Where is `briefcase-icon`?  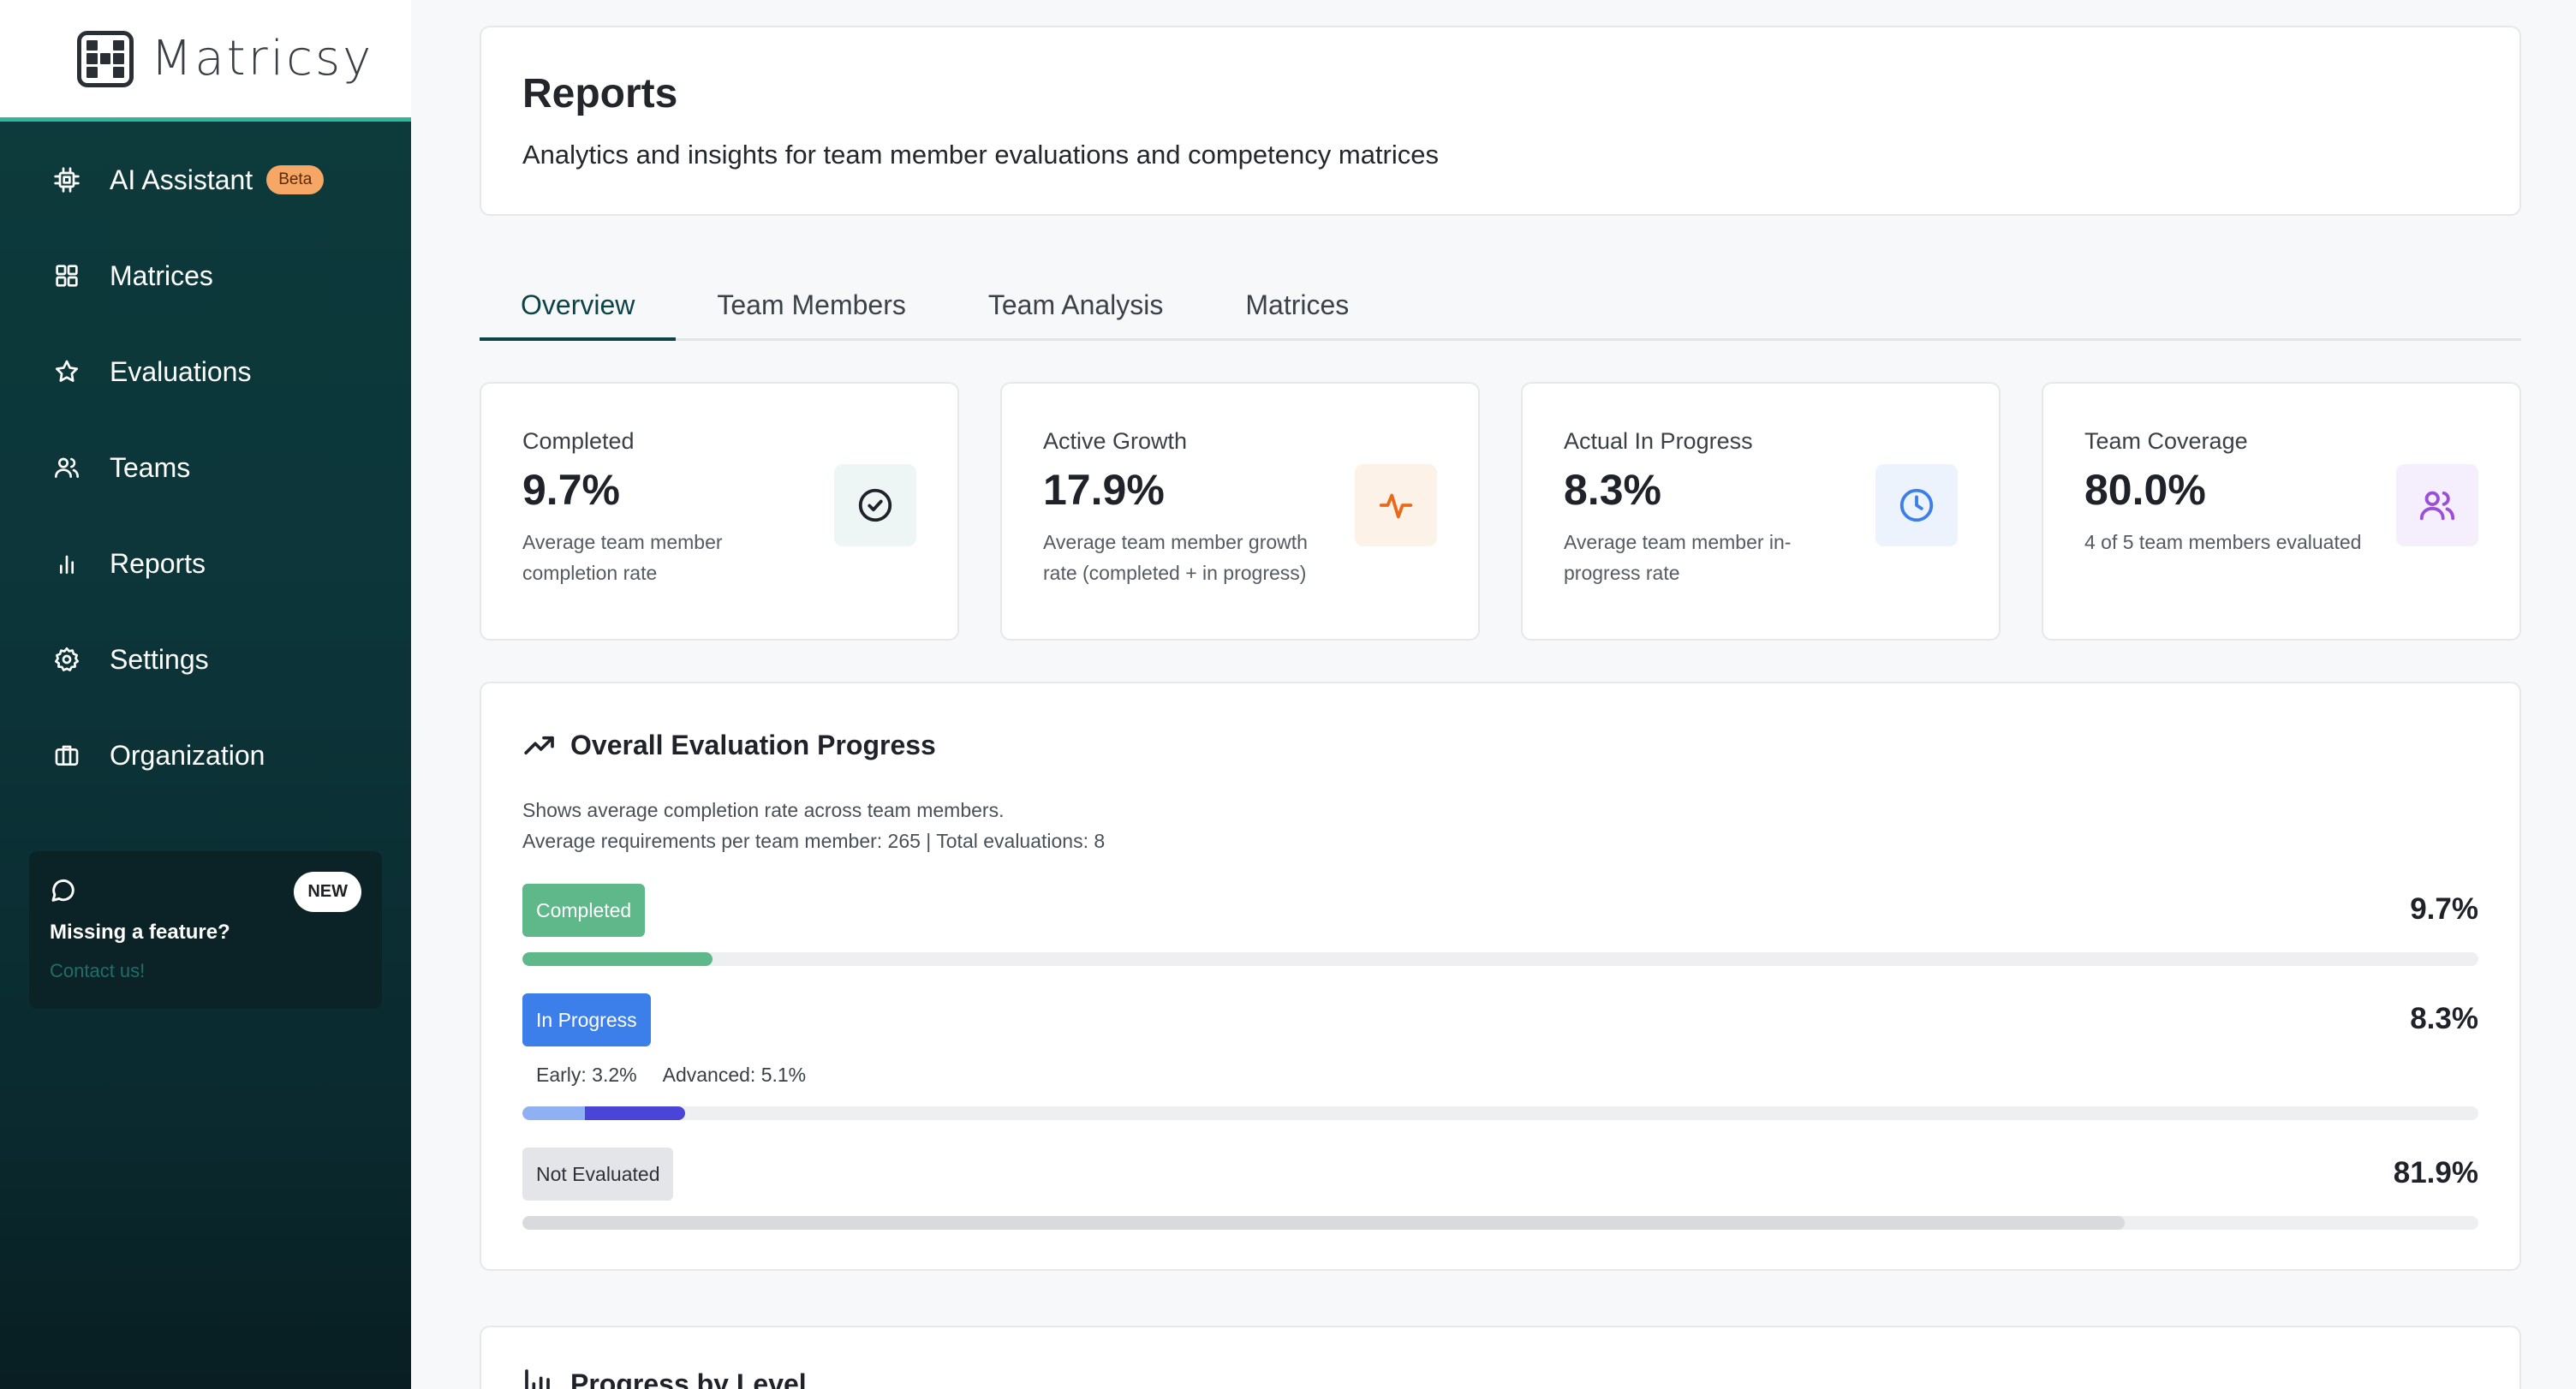 briefcase-icon is located at coordinates (67, 755).